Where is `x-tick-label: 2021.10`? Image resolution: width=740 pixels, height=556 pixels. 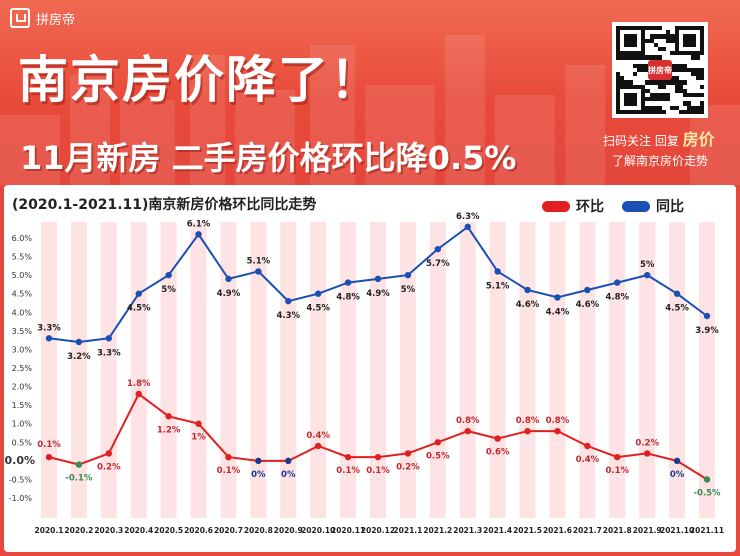 x-tick-label: 2021.10 is located at coordinates (677, 530).